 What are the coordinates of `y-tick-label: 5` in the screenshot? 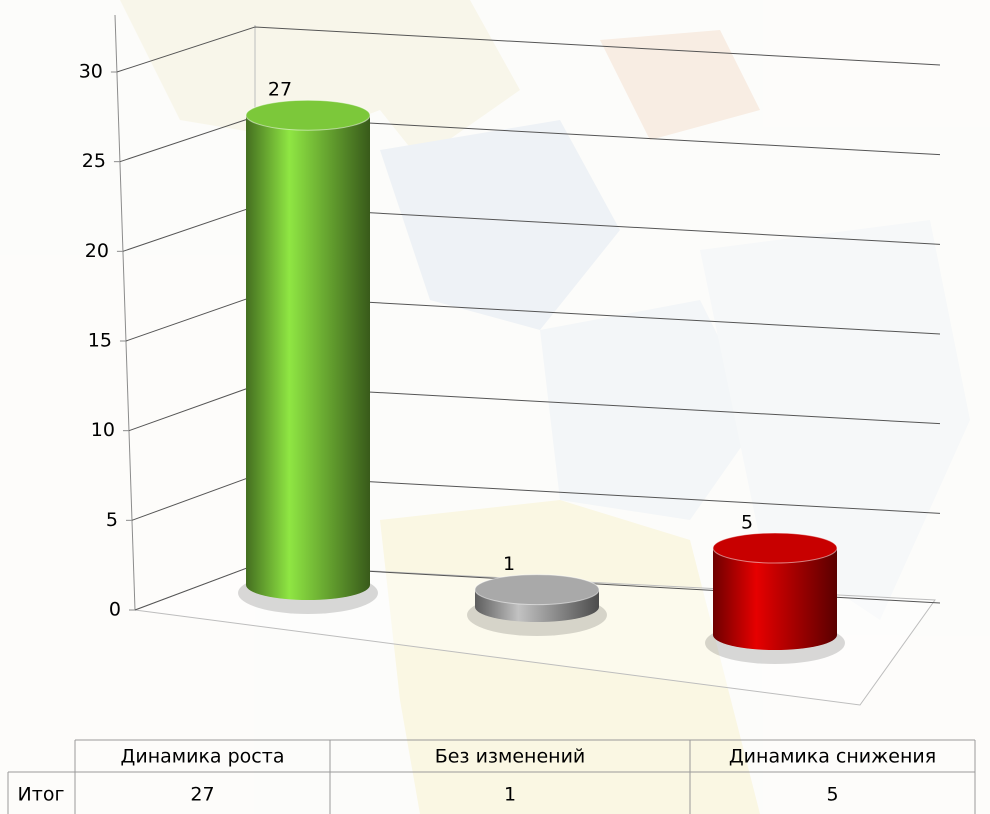 It's located at (112, 520).